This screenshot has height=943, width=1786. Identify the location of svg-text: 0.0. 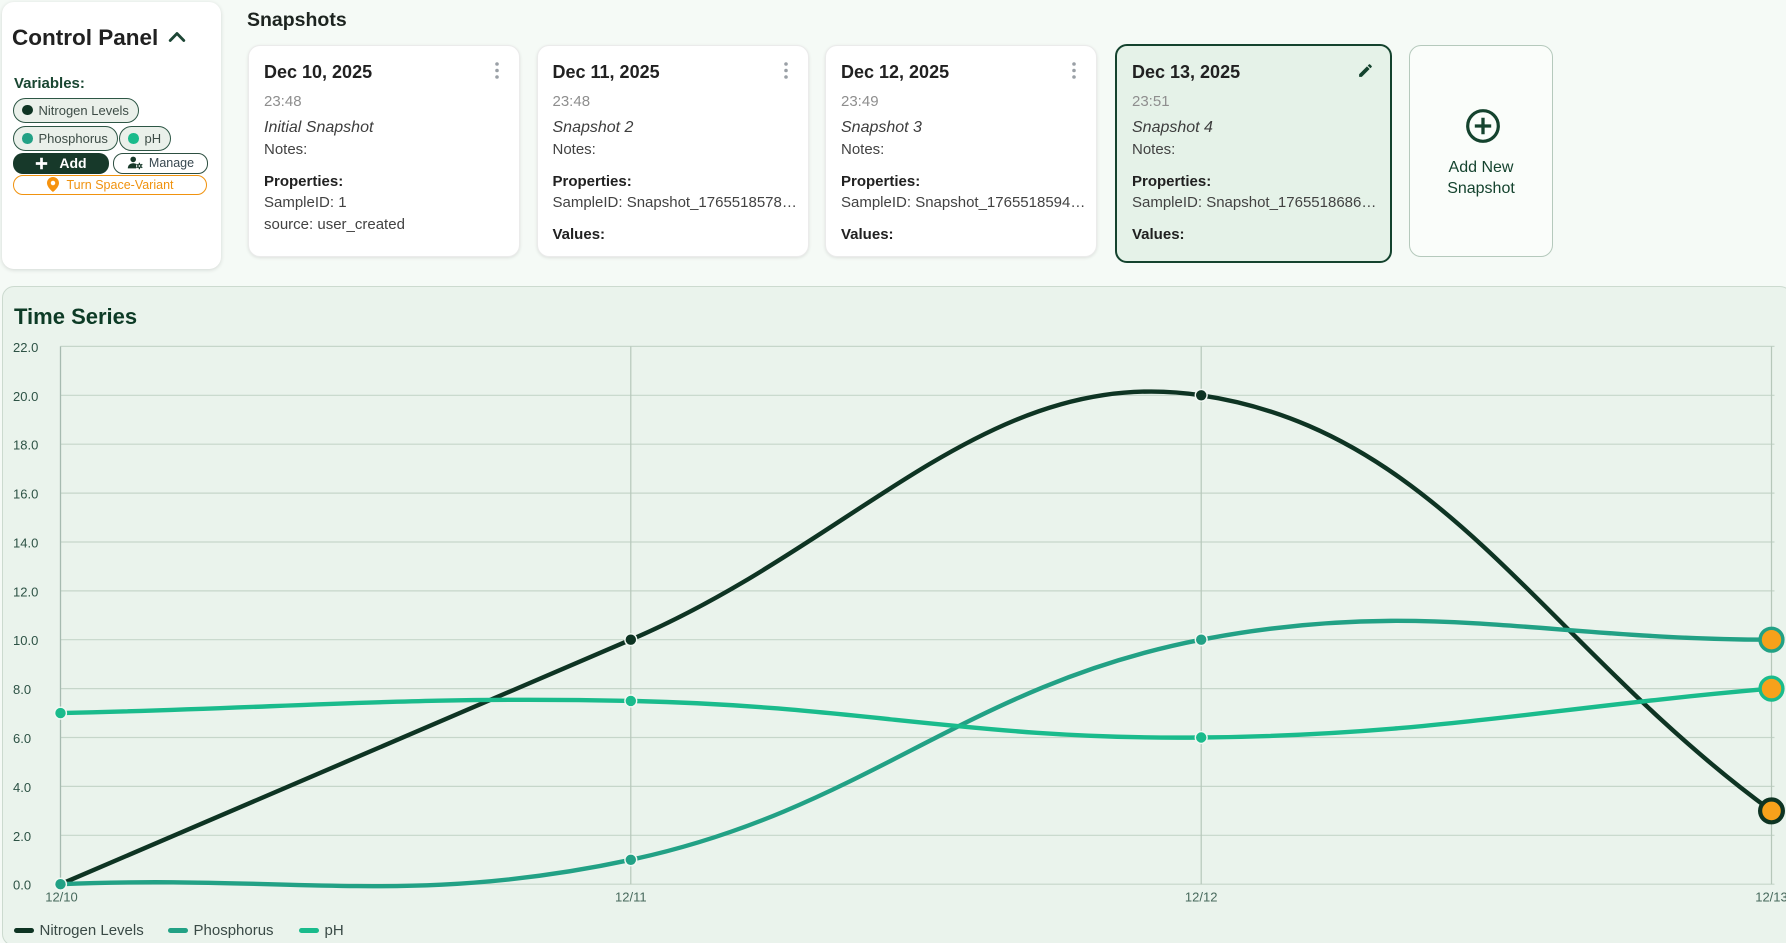
(22, 885).